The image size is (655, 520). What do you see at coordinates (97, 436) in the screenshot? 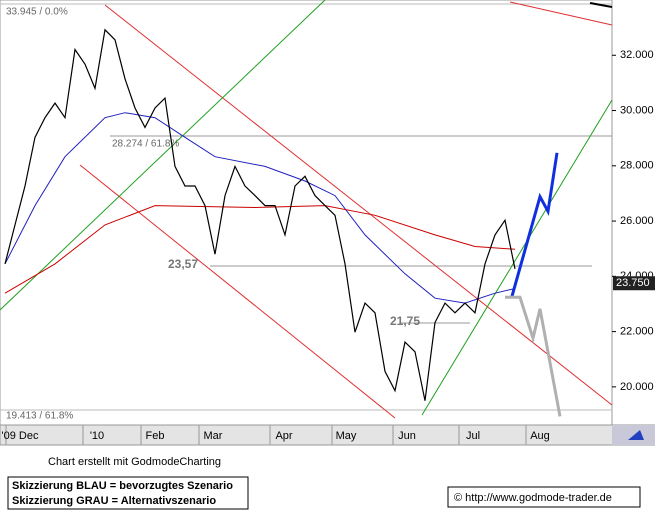
I see `x-tick-label: '10` at bounding box center [97, 436].